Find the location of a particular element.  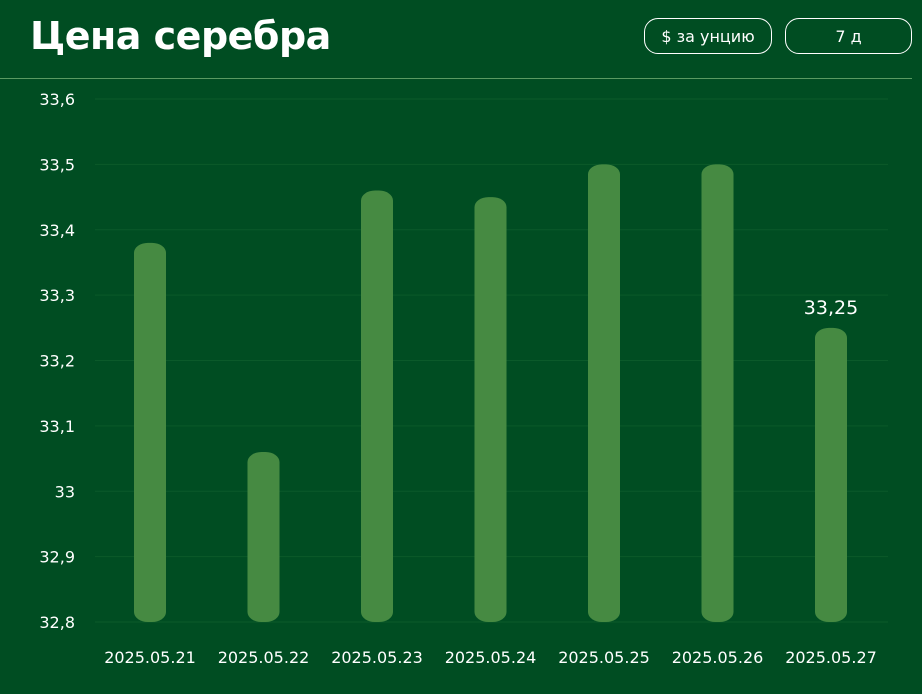

bar-2025.05.22 is located at coordinates (263, 537).